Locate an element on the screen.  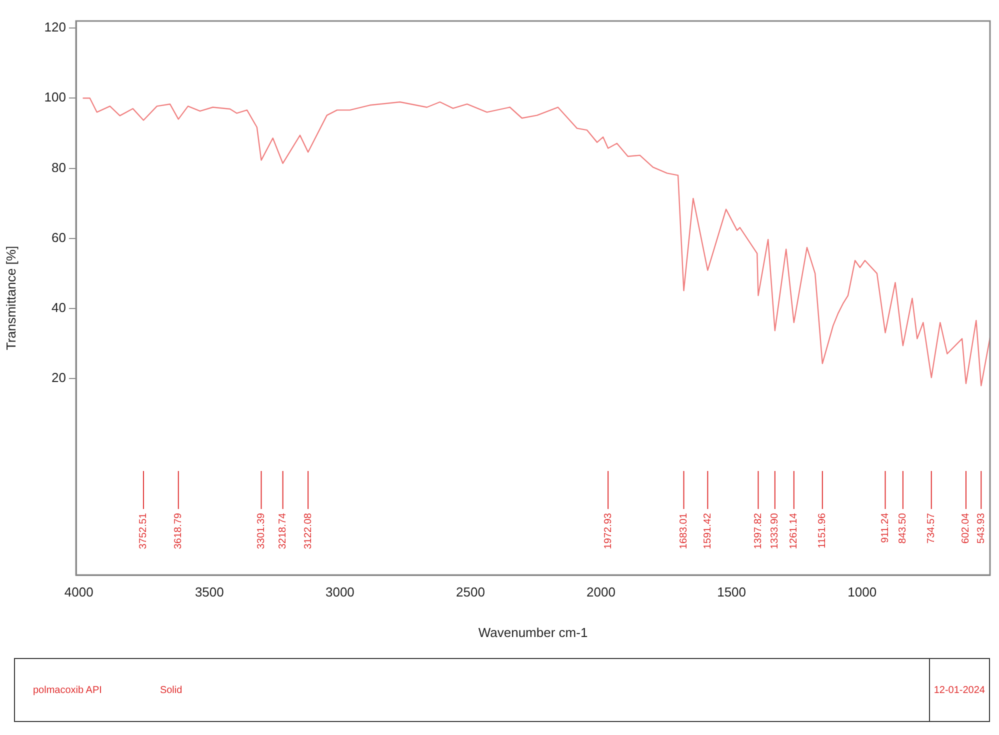
ref-line-label: 1397.82 is located at coordinates (758, 531).